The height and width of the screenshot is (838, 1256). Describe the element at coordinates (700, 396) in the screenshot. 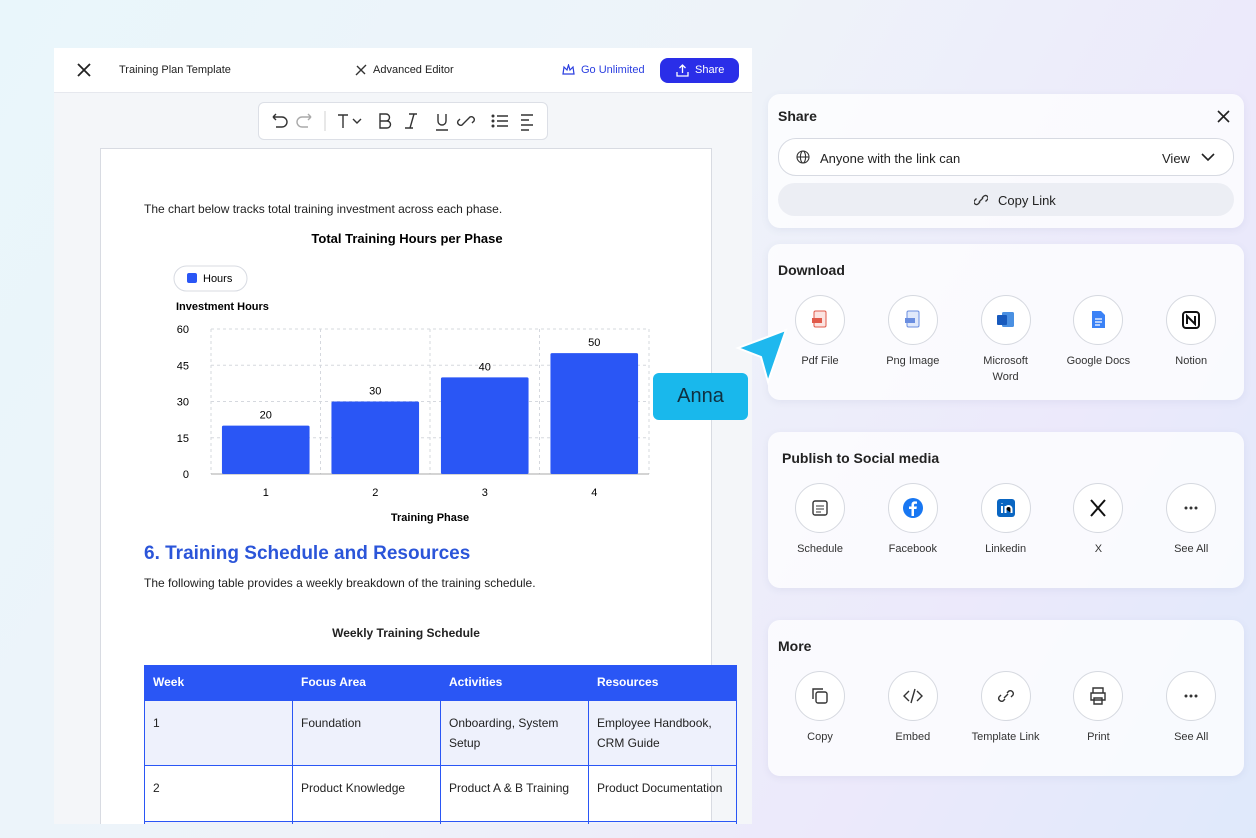

I see `cursor-label: Anna` at that location.